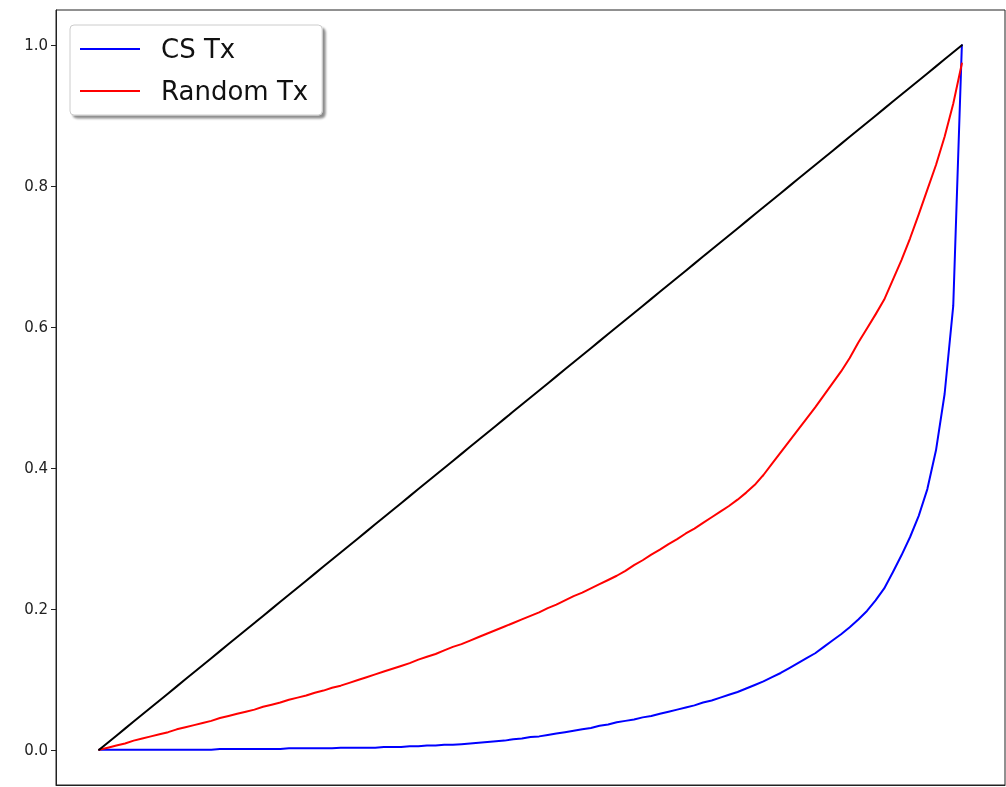 The height and width of the screenshot is (787, 1006). What do you see at coordinates (235, 91) in the screenshot?
I see `legend-label: Random Tx` at bounding box center [235, 91].